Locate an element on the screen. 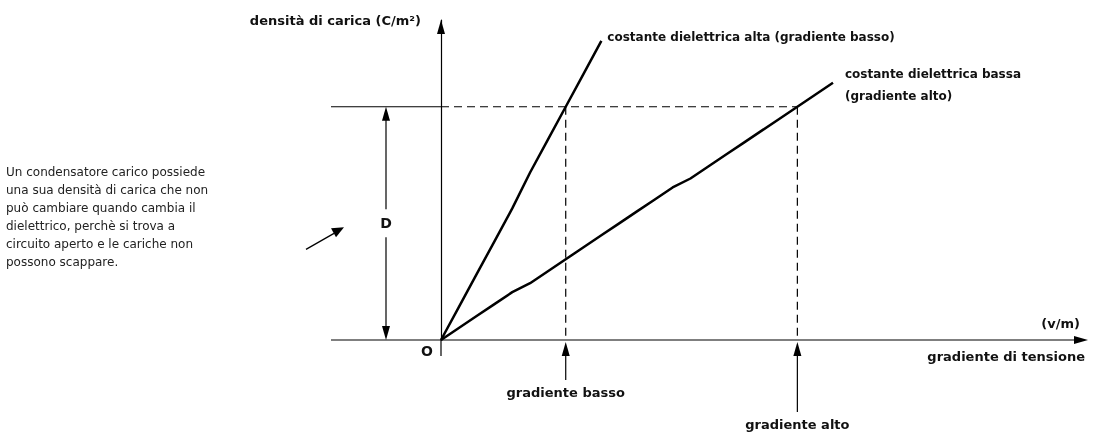 The height and width of the screenshot is (443, 1093). y-axis-title: densità di carica (C/m²) is located at coordinates (335, 20).